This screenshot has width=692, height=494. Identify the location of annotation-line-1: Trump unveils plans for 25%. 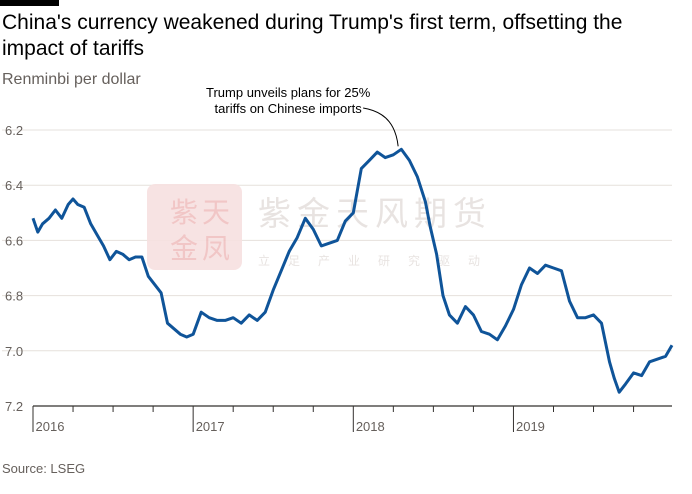
(288, 92).